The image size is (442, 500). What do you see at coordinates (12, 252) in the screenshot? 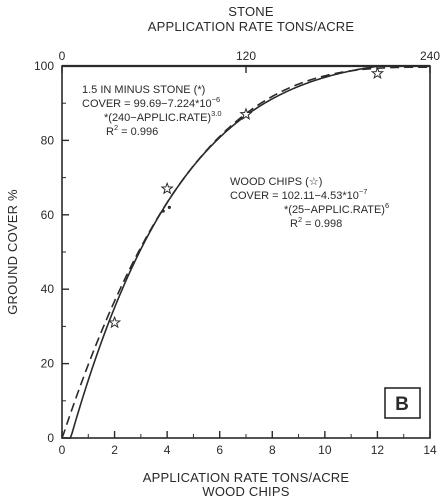
I see `y-axis-title: GROUND COVER %` at bounding box center [12, 252].